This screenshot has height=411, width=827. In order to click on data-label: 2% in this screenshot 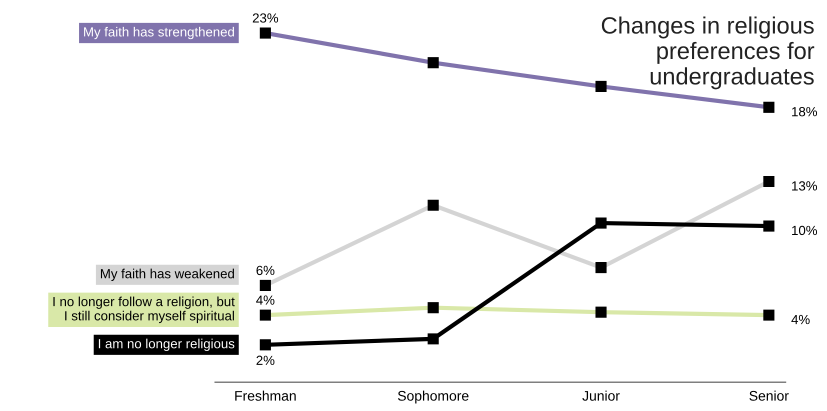, I will do `click(265, 360)`.